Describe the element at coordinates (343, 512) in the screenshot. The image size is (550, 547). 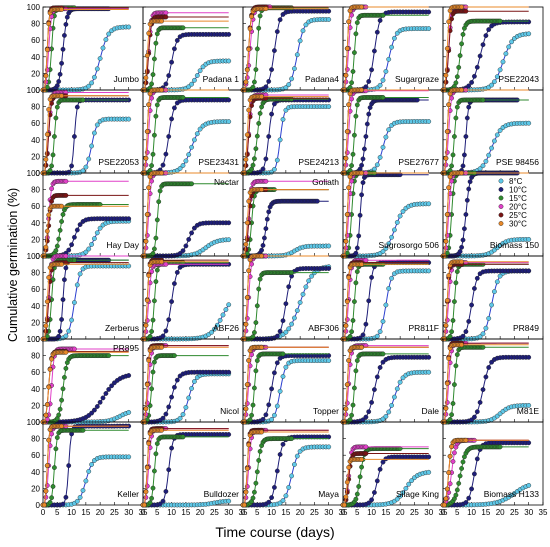
I see `x-tick-label: 0` at that location.